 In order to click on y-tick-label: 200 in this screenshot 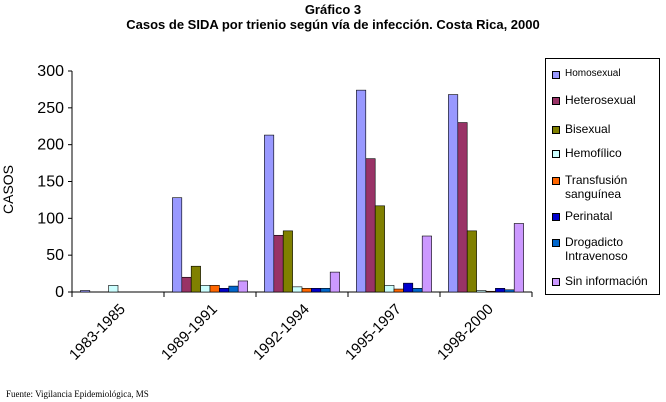, I will do `click(50, 145)`.